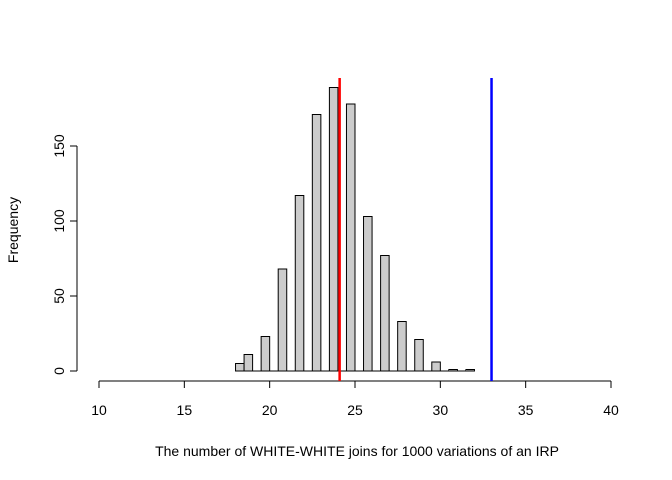 The width and height of the screenshot is (672, 480). What do you see at coordinates (415, 229) in the screenshot?
I see `reference-lines` at bounding box center [415, 229].